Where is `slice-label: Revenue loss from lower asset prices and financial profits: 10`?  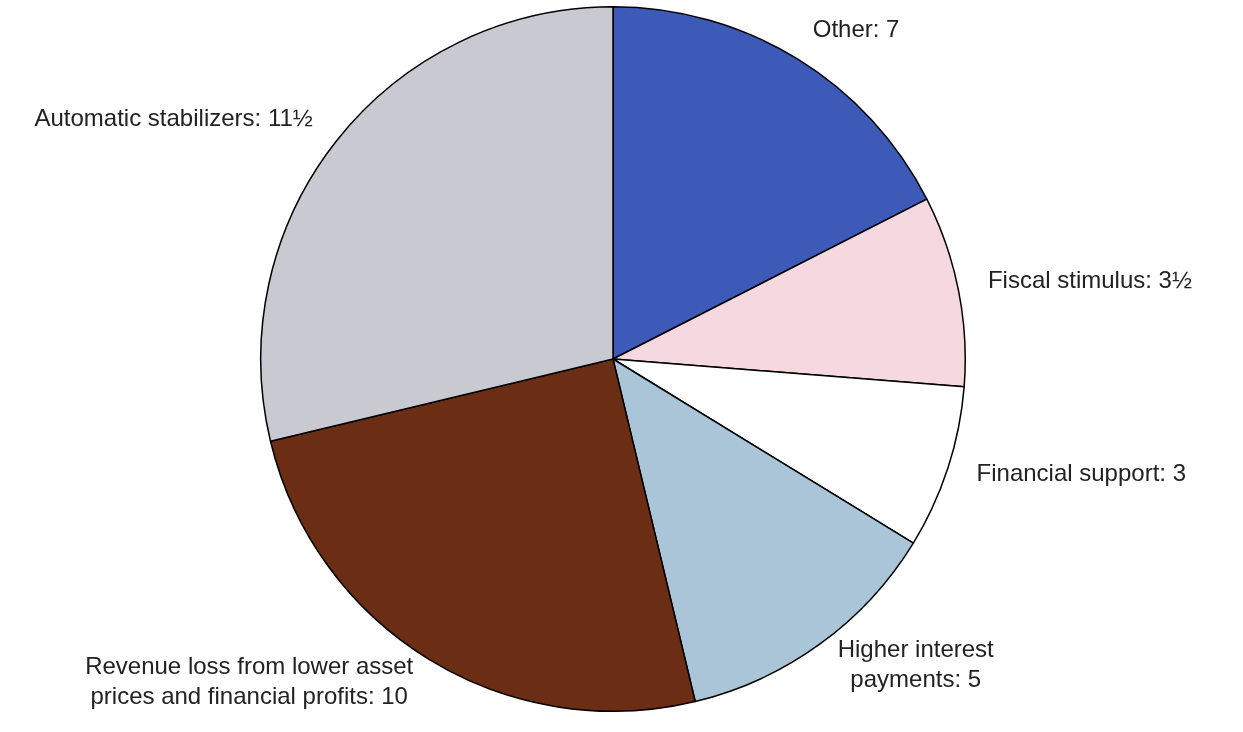
slice-label: Revenue loss from lower asset prices and financial profits: 10 is located at coordinates (249, 680).